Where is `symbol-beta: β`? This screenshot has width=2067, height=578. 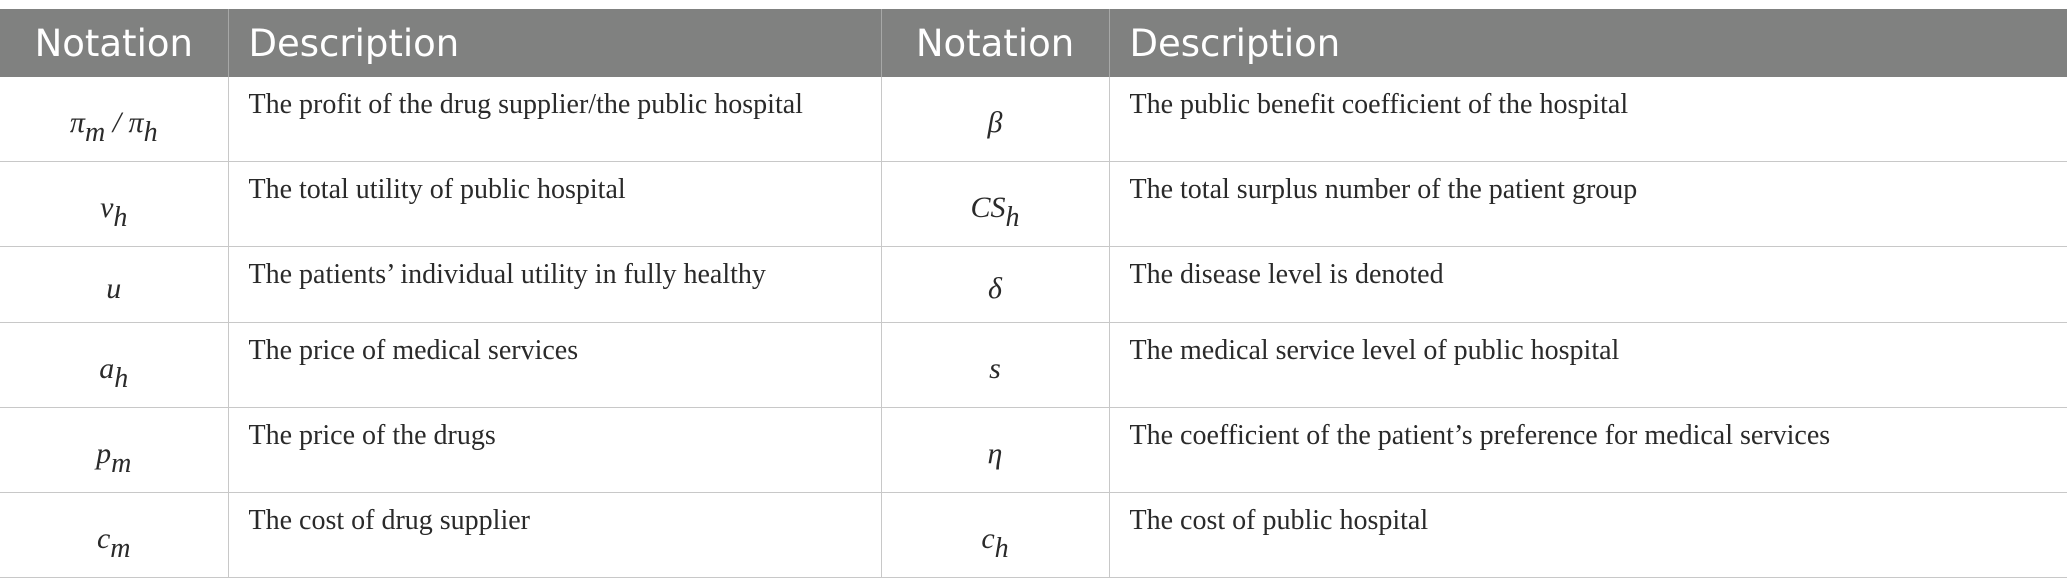 symbol-beta: β is located at coordinates (995, 122).